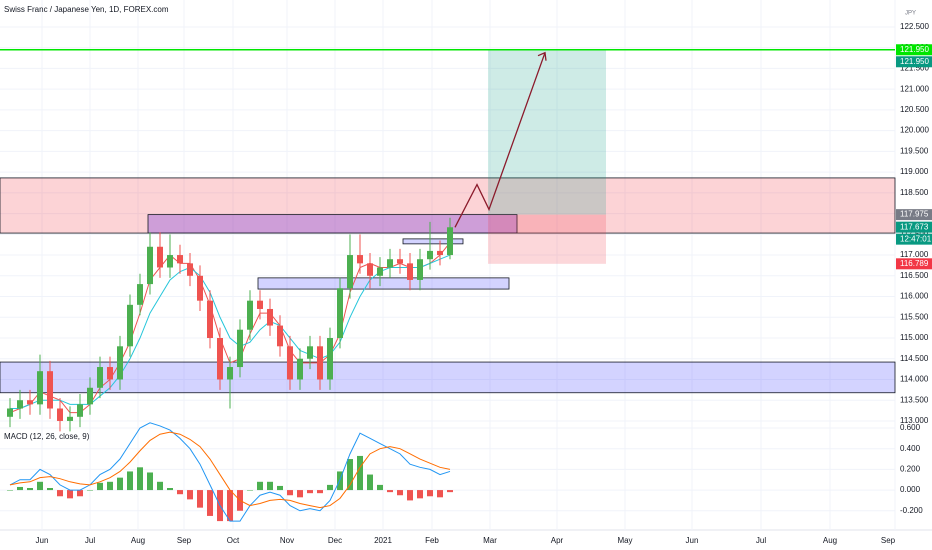  What do you see at coordinates (542, 56) in the screenshot?
I see `arrow-head` at bounding box center [542, 56].